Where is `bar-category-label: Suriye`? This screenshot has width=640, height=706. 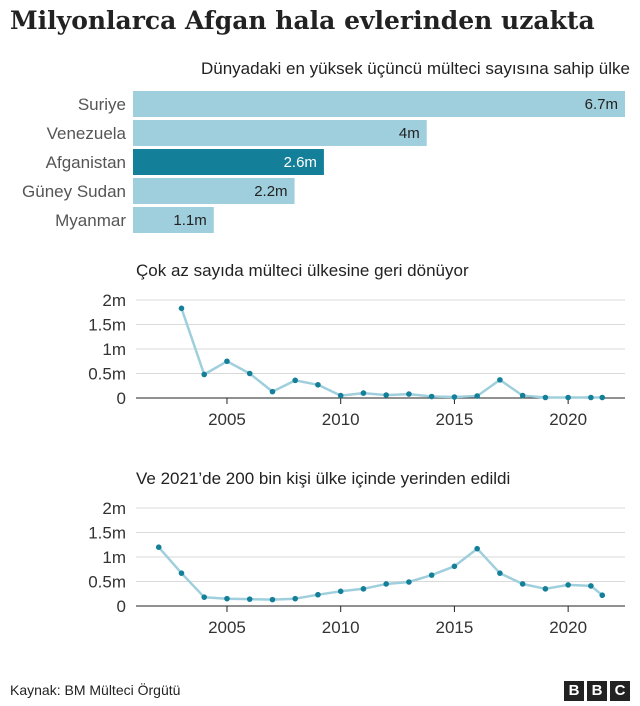
bar-category-label: Suriye is located at coordinates (102, 104).